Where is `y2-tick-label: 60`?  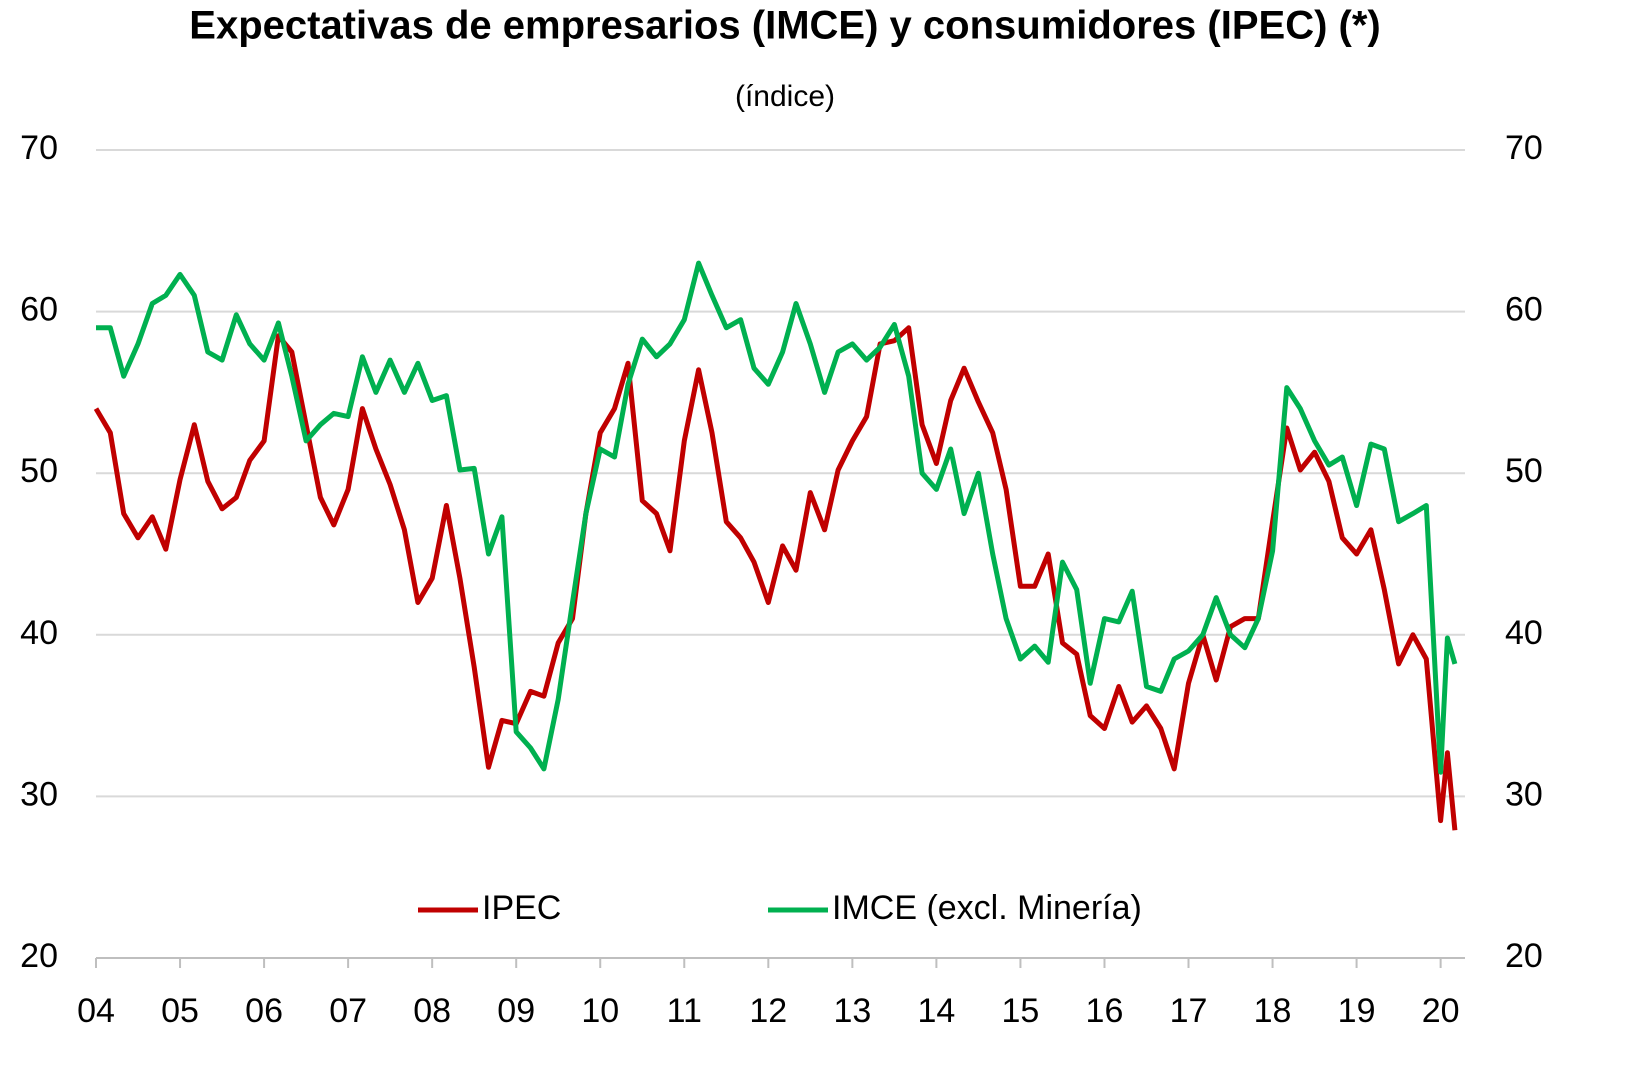
y2-tick-label: 60 is located at coordinates (1524, 310).